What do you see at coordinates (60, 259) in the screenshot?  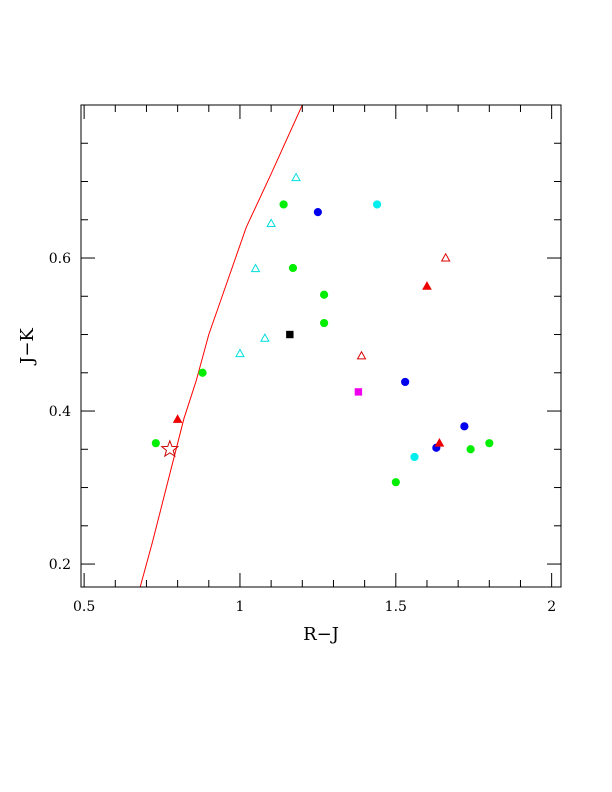 I see `y-tick-label: 0.6` at bounding box center [60, 259].